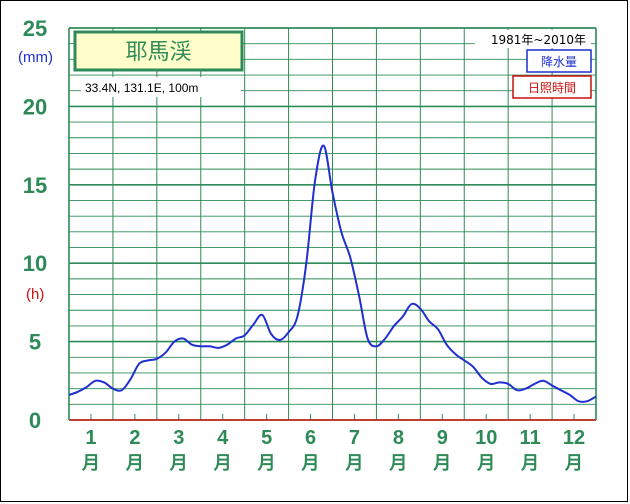  I want to click on month-number-label: 3, so click(178, 438).